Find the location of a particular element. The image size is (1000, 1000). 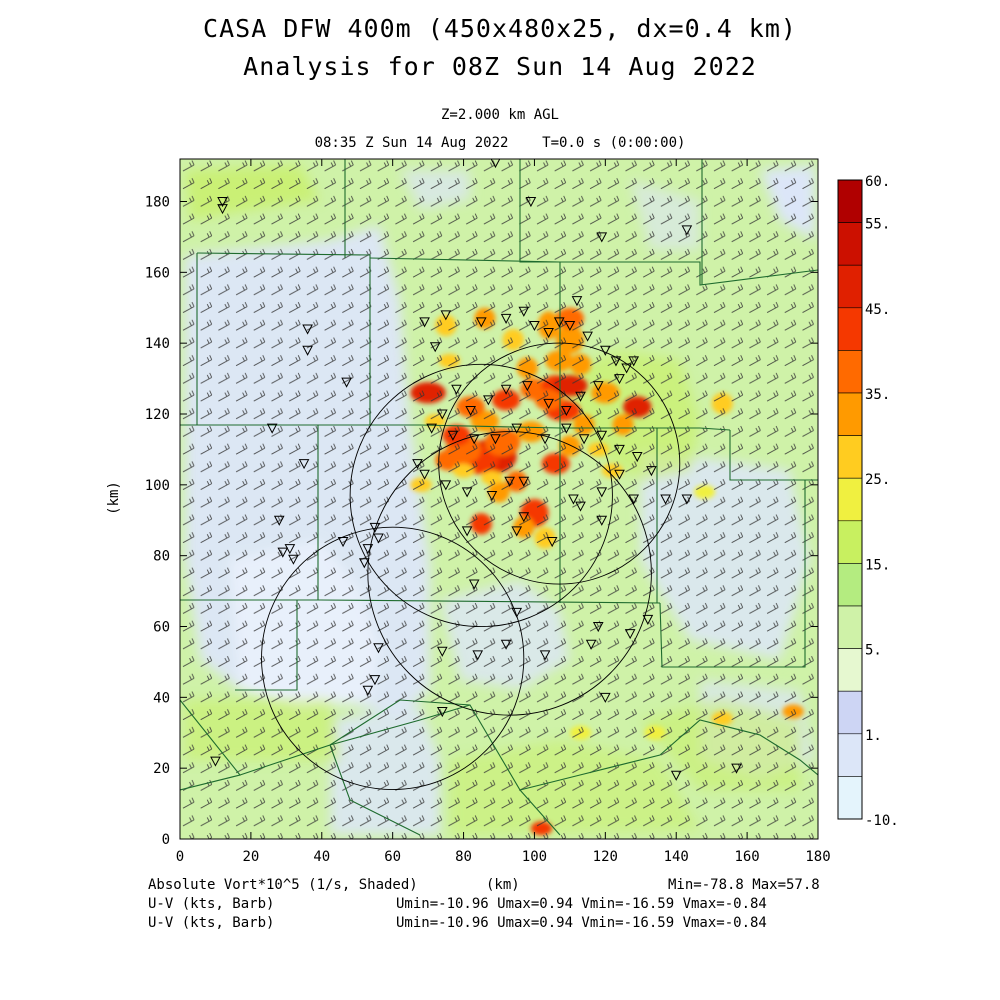

y-axis-label: (km) is located at coordinates (114, 498).